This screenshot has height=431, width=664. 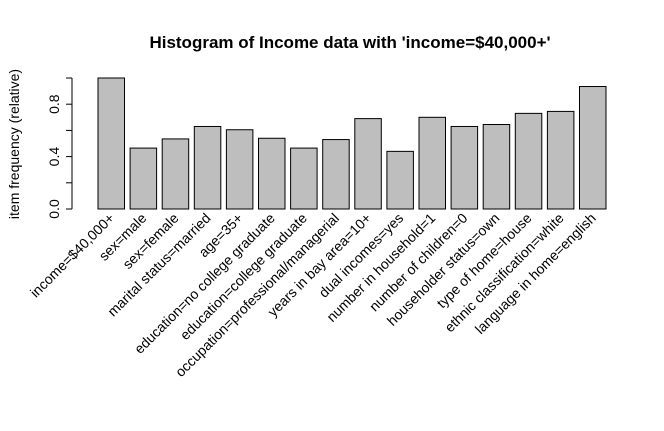 What do you see at coordinates (54, 104) in the screenshot?
I see `y-tick-label: 0.8` at bounding box center [54, 104].